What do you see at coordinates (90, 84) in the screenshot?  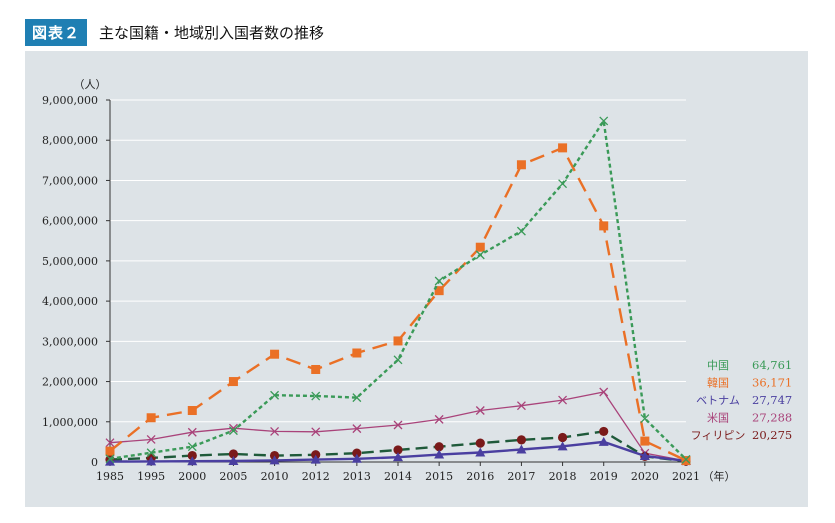 I see `y-axis-label: （人）` at bounding box center [90, 84].